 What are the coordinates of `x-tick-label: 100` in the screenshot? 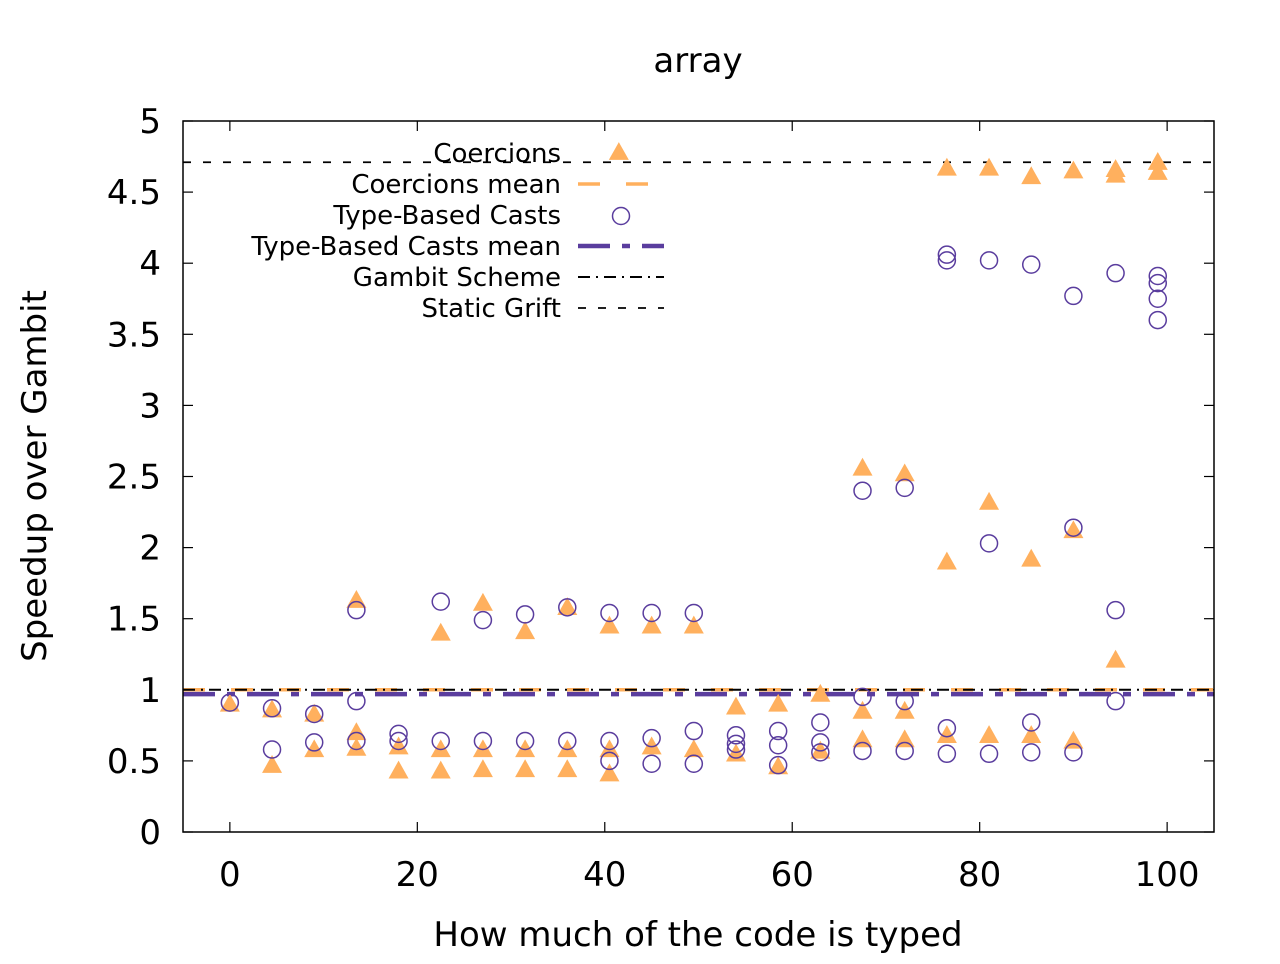 It's located at (1167, 875).